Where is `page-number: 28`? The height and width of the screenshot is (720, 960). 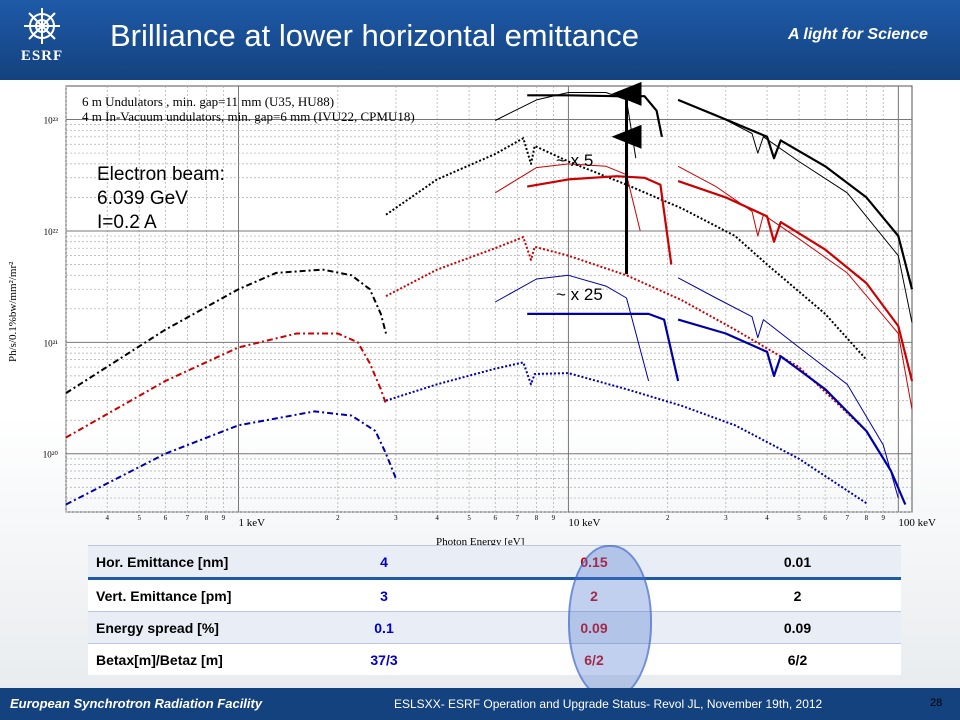
page-number: 28 is located at coordinates (936, 703).